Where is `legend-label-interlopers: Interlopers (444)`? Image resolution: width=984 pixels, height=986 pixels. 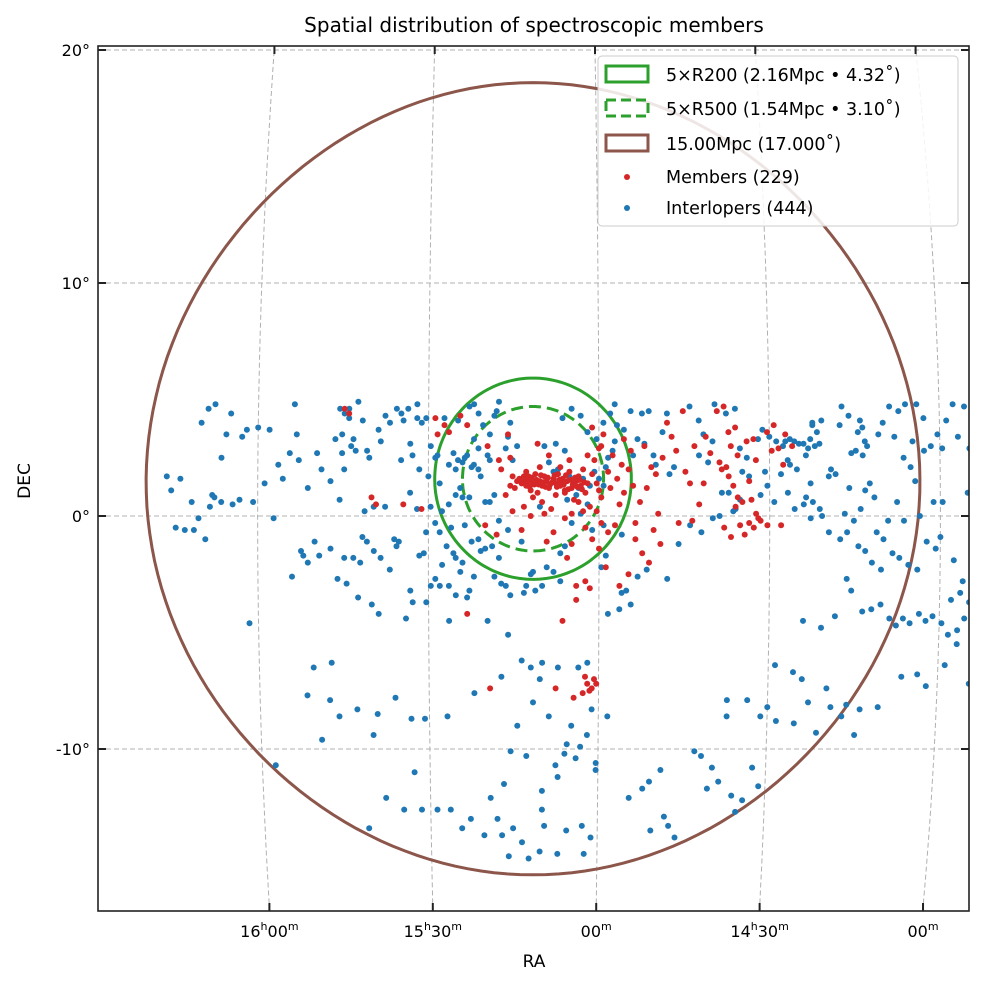 legend-label-interlopers: Interlopers (444) is located at coordinates (739, 209).